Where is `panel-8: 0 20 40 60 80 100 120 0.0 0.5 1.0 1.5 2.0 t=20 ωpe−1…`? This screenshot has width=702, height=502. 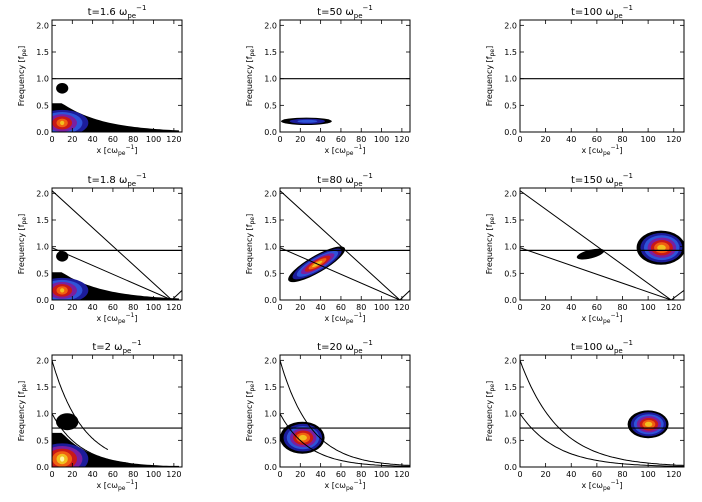
panel-8: 0 20 40 60 80 100 120 0.0 0.5 1.0 1.5 2.0 t=20 ωpe−1… is located at coordinates (328, 415).